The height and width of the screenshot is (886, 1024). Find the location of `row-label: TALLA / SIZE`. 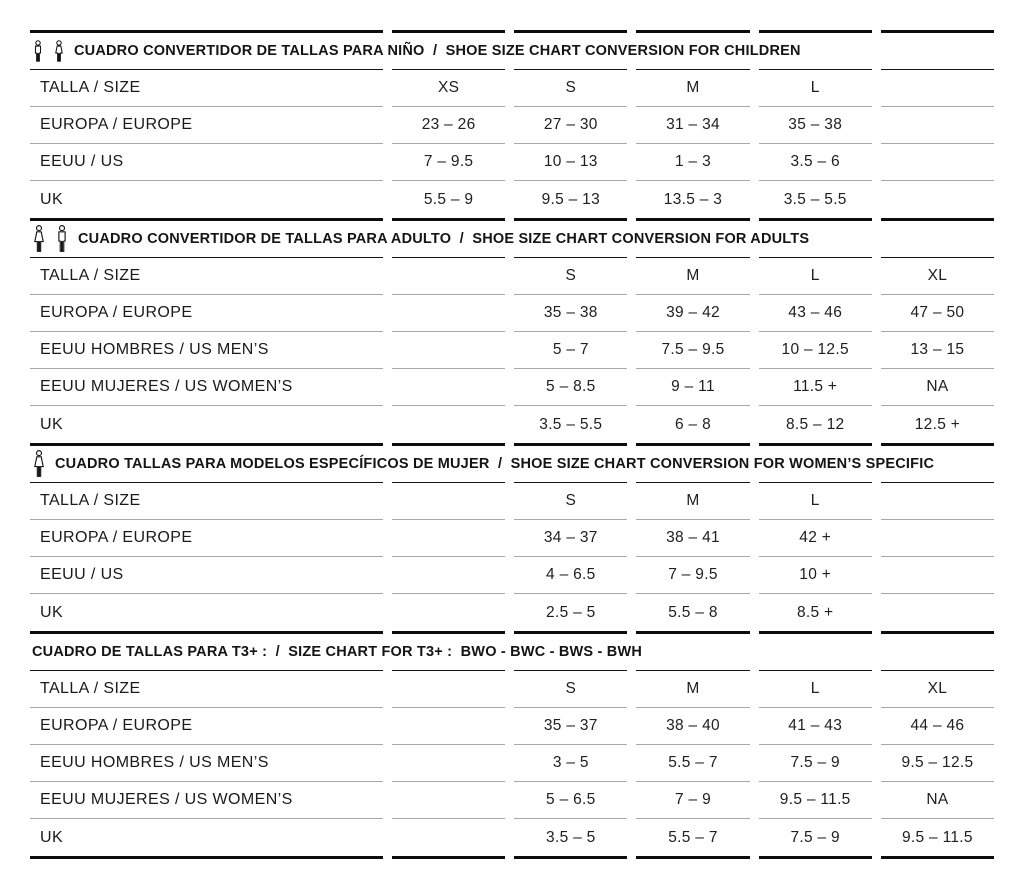

row-label: TALLA / SIZE is located at coordinates (206, 501).